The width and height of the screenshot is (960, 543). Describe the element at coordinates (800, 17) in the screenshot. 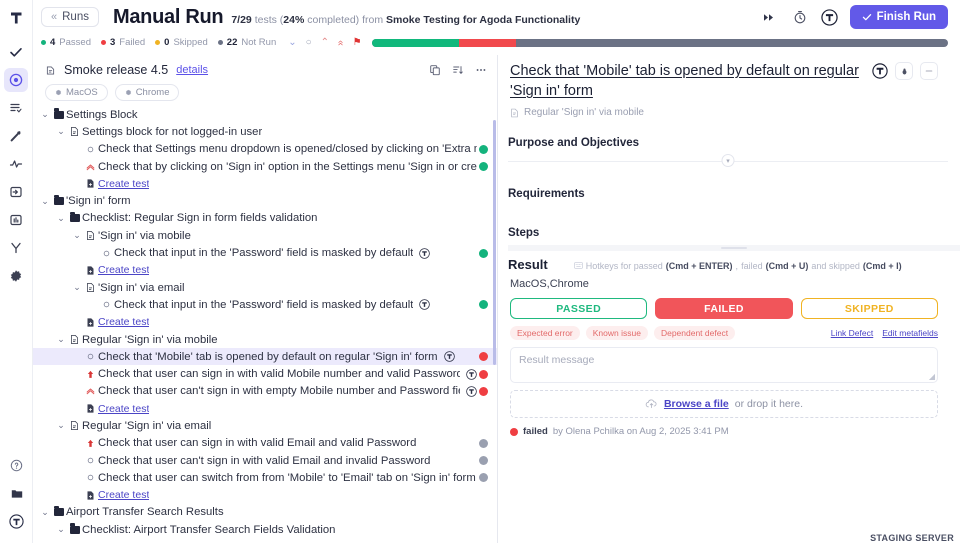

I see `timer-icon` at that location.